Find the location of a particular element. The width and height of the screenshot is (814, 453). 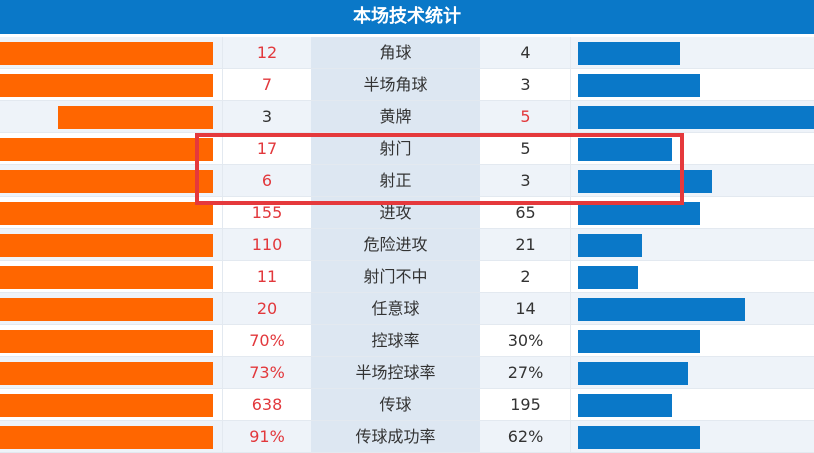

stat-name: 半场角球 is located at coordinates (395, 84).